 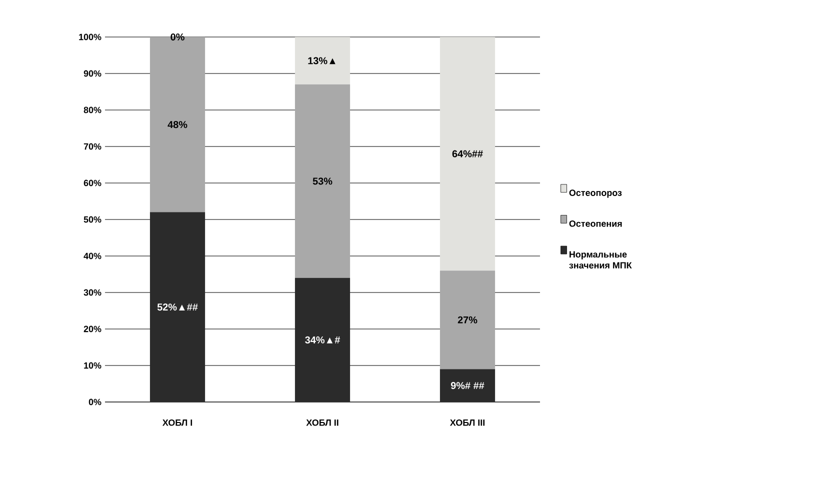 What do you see at coordinates (93, 219) in the screenshot?
I see `y-tick-label: 50%` at bounding box center [93, 219].